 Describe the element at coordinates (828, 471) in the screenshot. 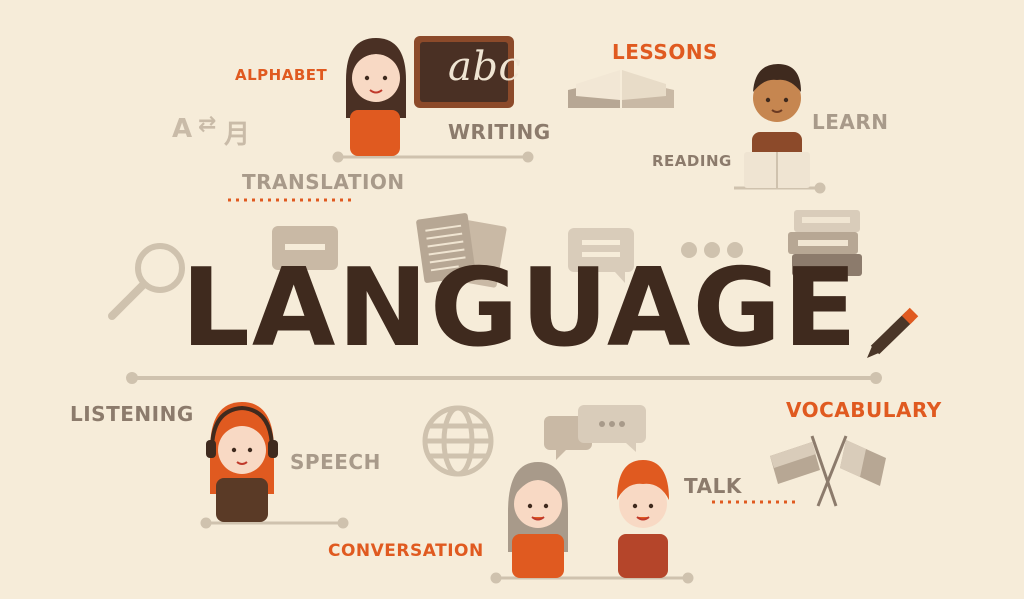

I see `flags-icon` at that location.